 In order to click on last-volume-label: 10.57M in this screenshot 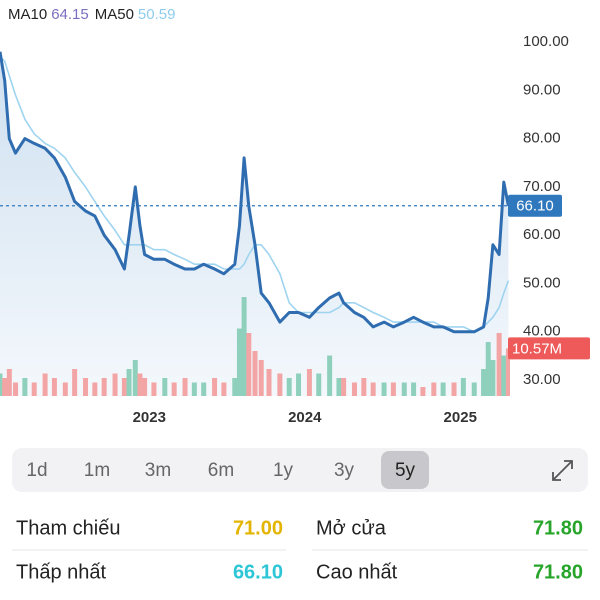, I will do `click(537, 348)`.